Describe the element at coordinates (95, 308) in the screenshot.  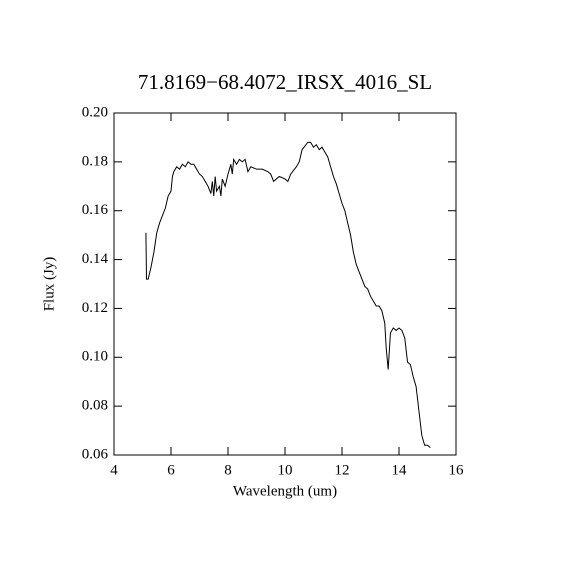
I see `y-tick-label: 0.12` at that location.